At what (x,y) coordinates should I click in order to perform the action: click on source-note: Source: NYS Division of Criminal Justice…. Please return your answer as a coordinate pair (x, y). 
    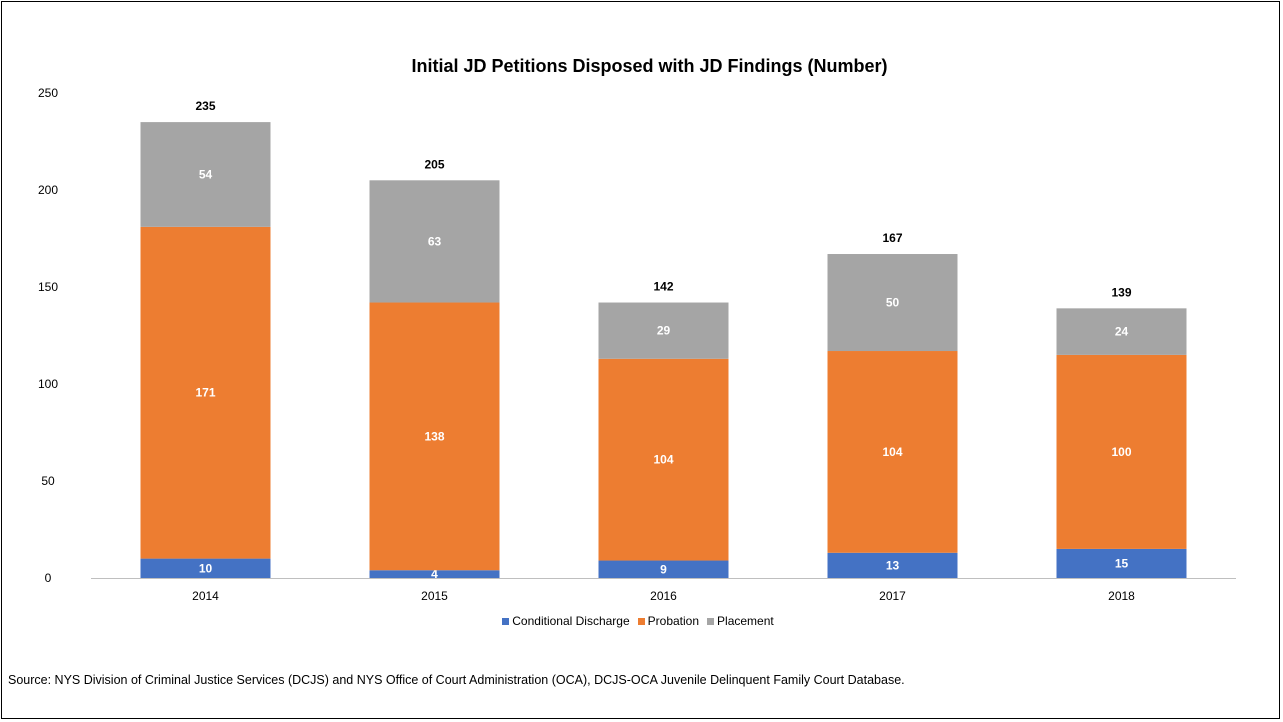
    Looking at the image, I should click on (456, 680).